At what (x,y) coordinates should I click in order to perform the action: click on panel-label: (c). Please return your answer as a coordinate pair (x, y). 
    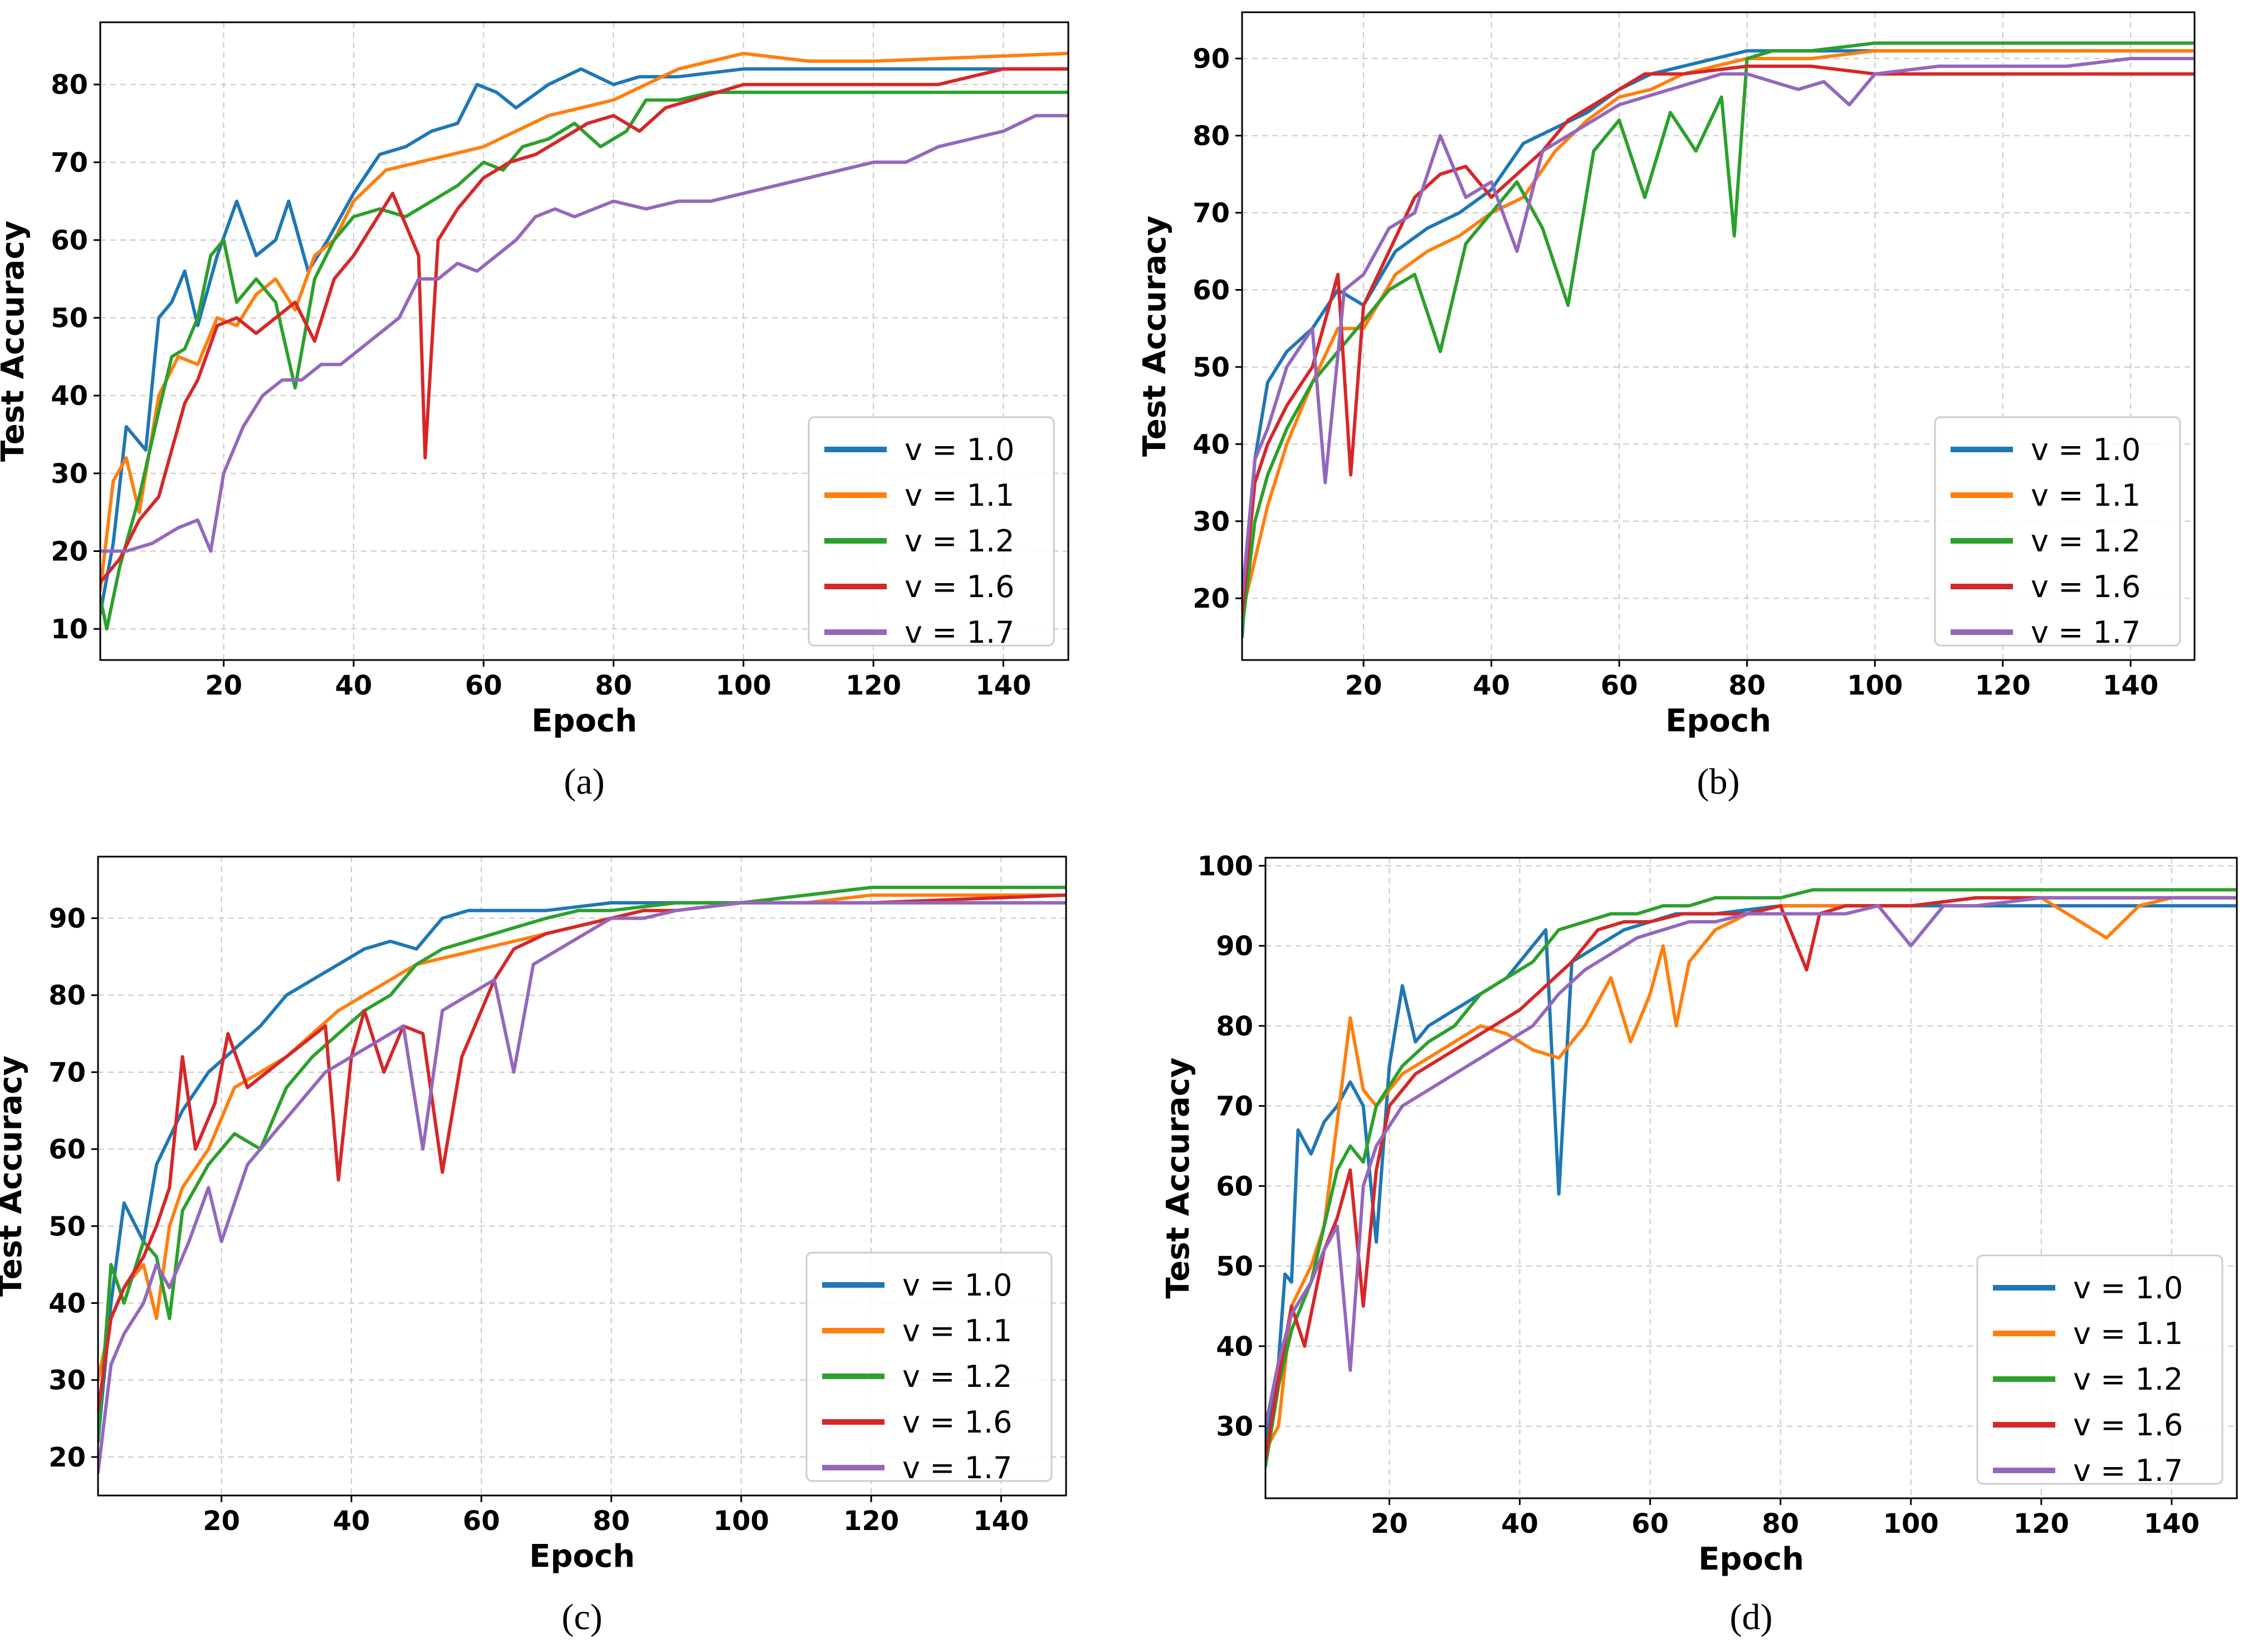
    Looking at the image, I should click on (582, 1617).